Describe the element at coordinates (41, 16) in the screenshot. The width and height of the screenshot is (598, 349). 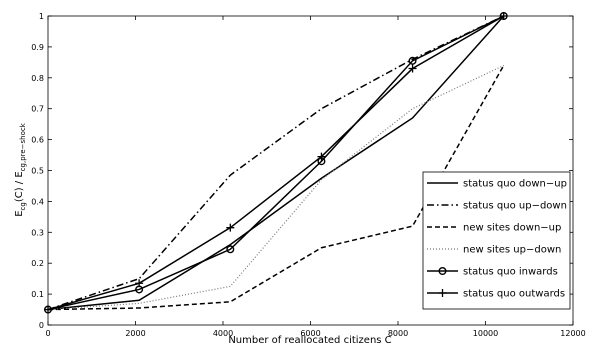
I see `y-tick-label: 1` at that location.